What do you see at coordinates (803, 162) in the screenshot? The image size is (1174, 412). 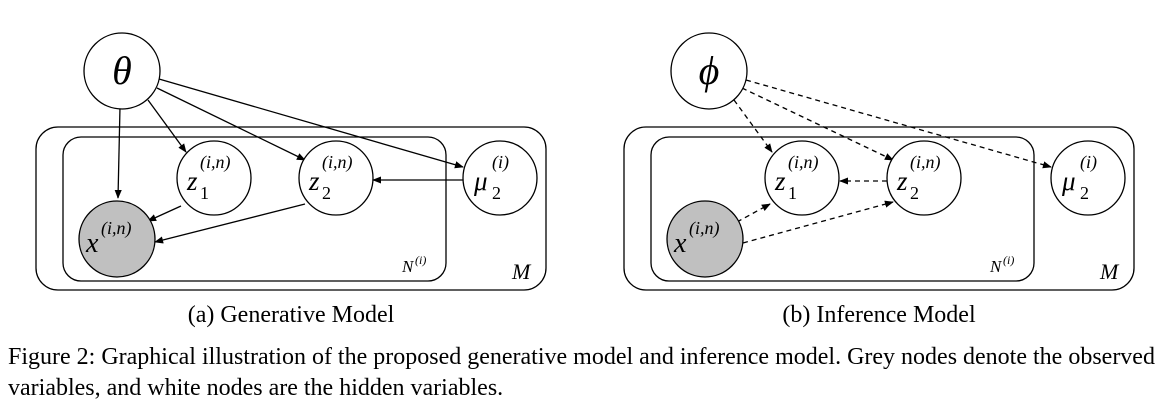 I see `z1-sup-b: (i,n)` at bounding box center [803, 162].